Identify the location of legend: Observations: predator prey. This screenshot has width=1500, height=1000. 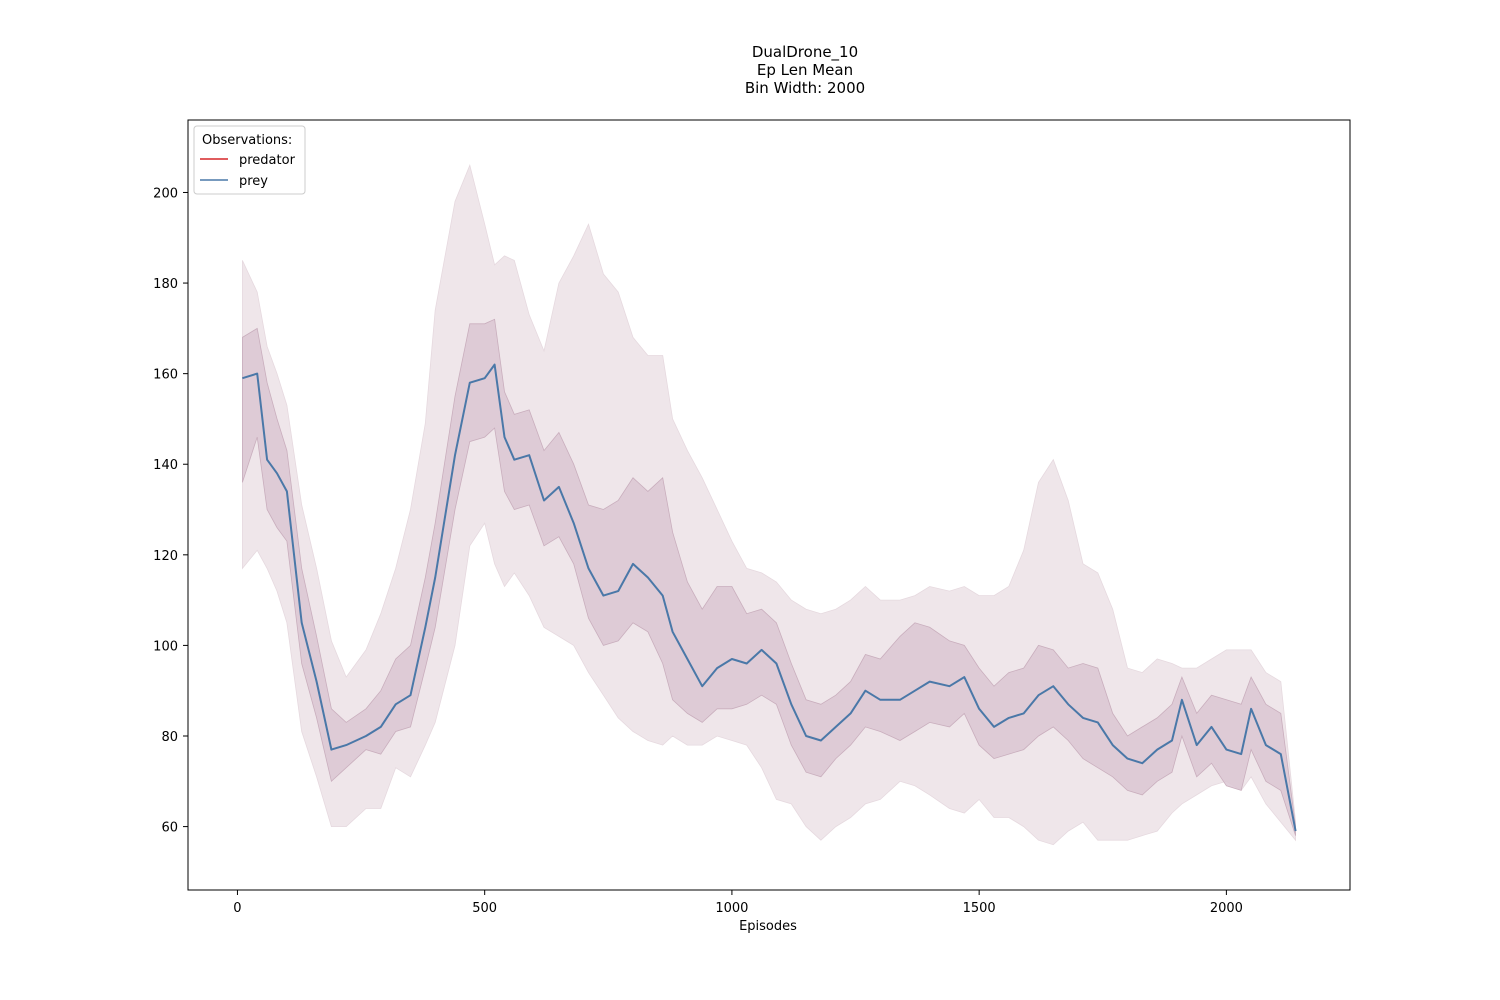
(249, 160).